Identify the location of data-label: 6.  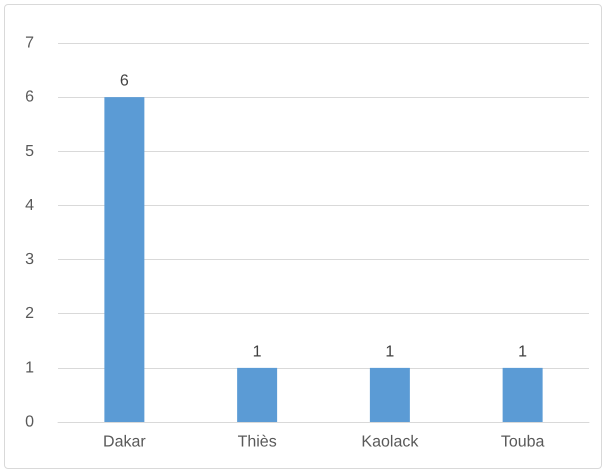
(124, 81).